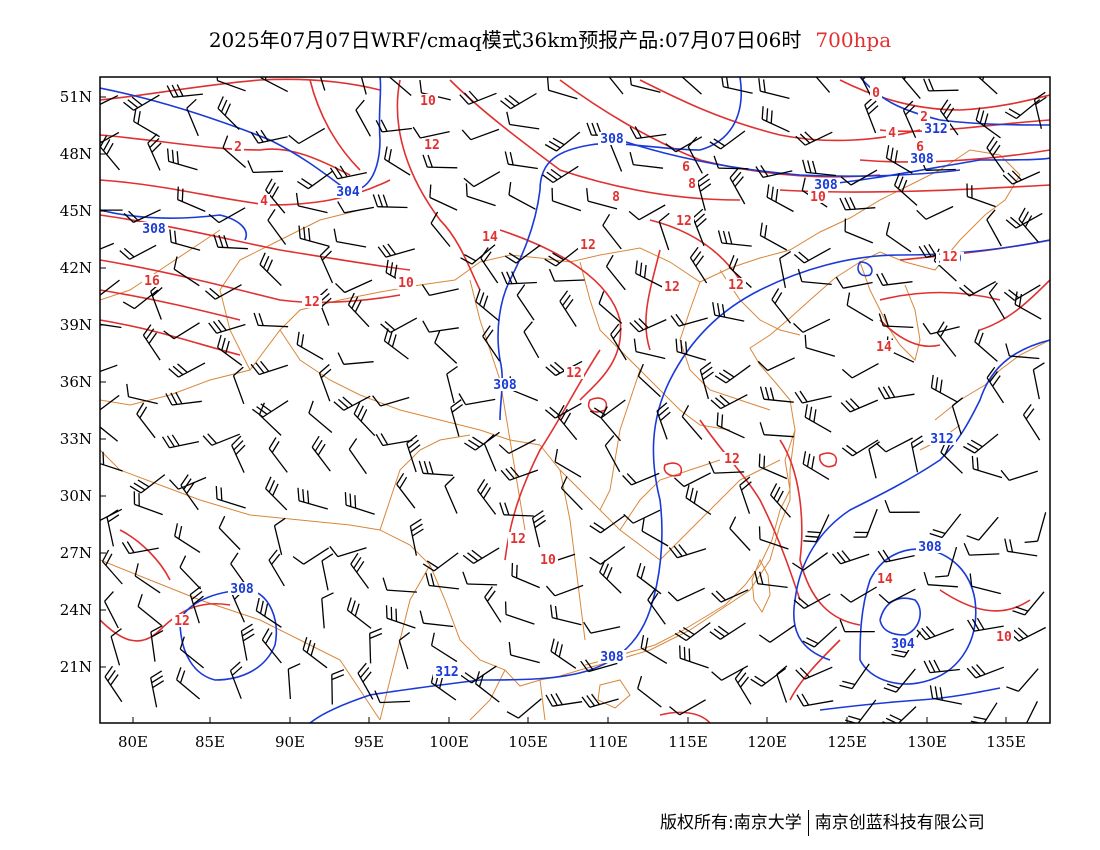 This screenshot has width=1100, height=850. What do you see at coordinates (853, 40) in the screenshot?
I see `pressure-level: 700hpa` at bounding box center [853, 40].